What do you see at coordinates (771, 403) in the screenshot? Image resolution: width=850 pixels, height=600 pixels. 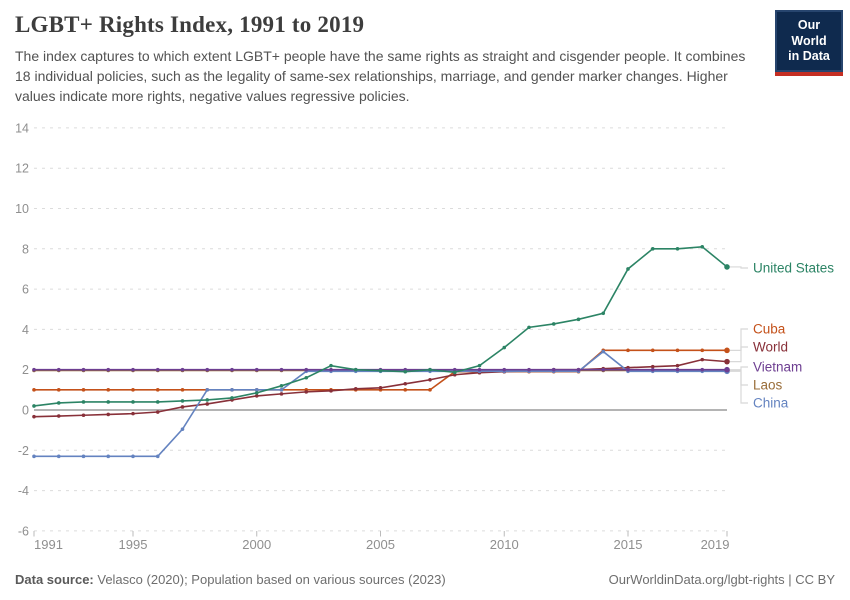 I see `series-label-china: China` at bounding box center [771, 403].